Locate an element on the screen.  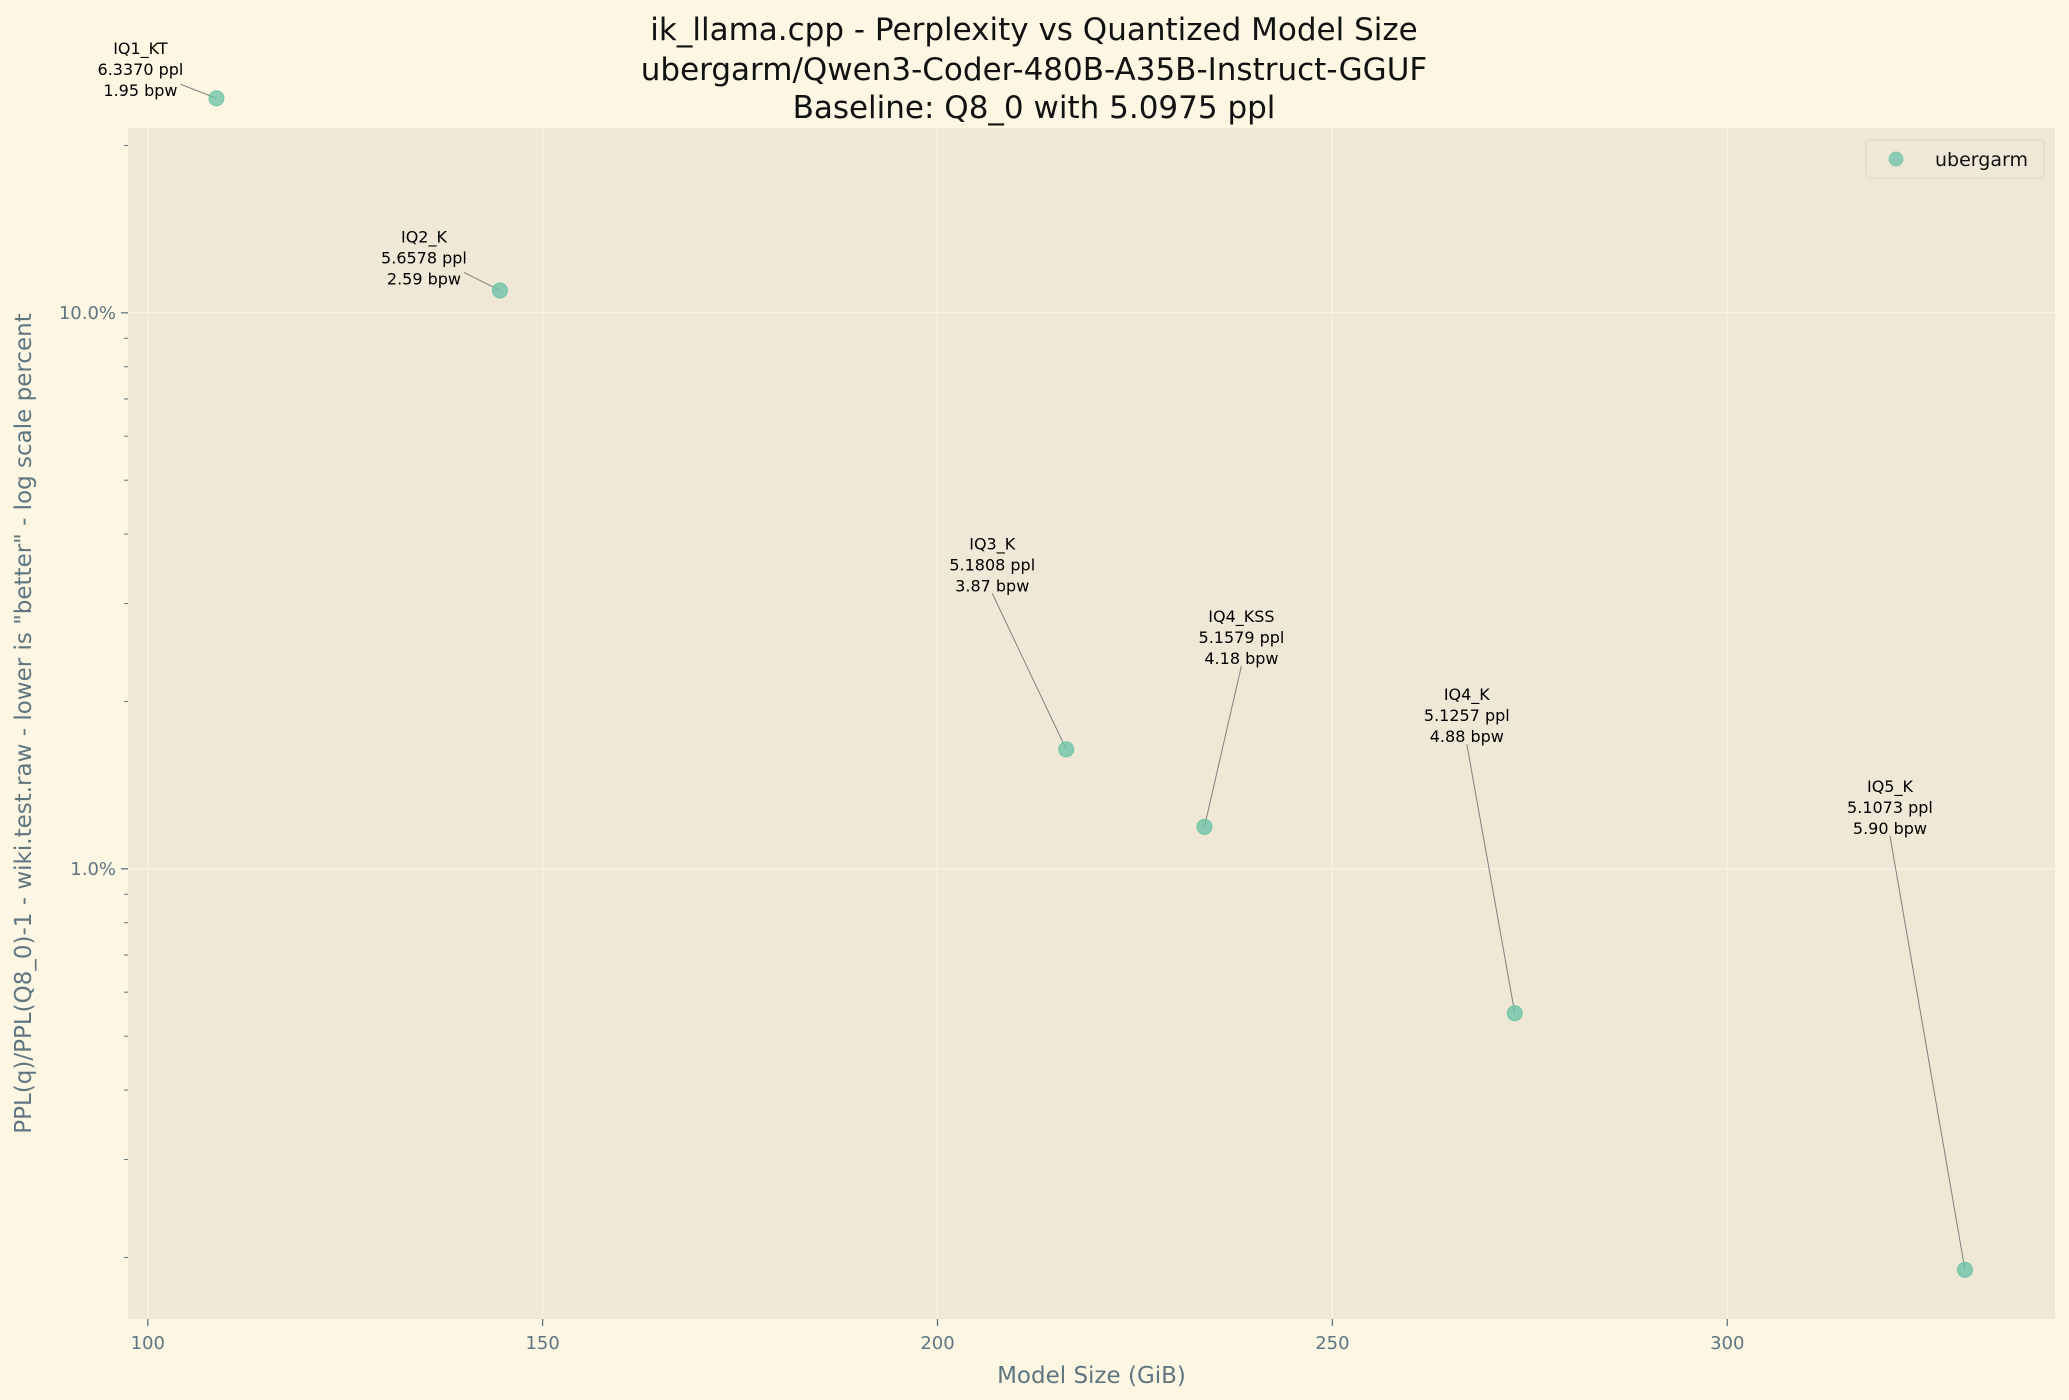
annotation-label: IQ4_KSS is located at coordinates (1241, 617).